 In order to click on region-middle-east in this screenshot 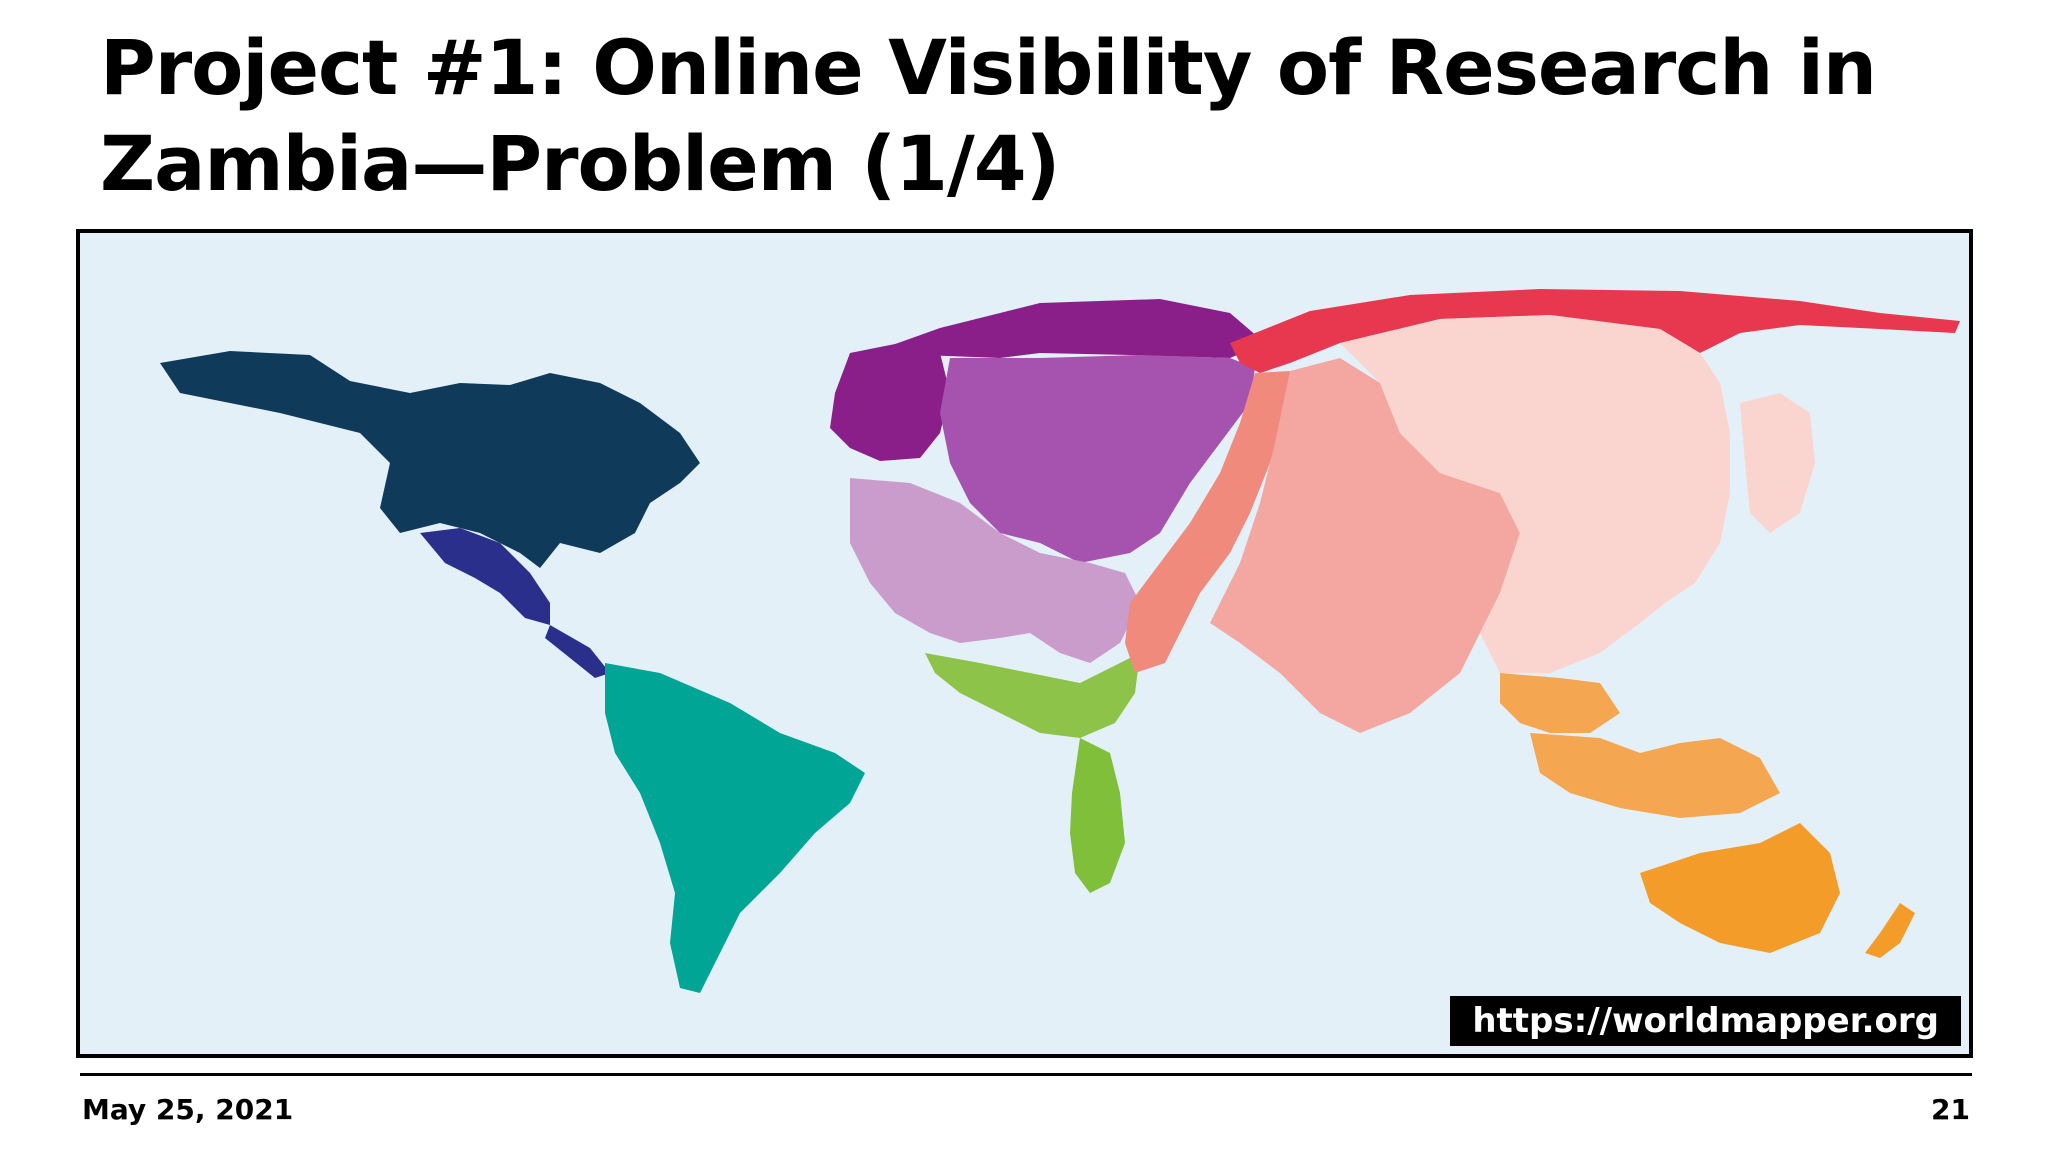, I will do `click(995, 570)`.